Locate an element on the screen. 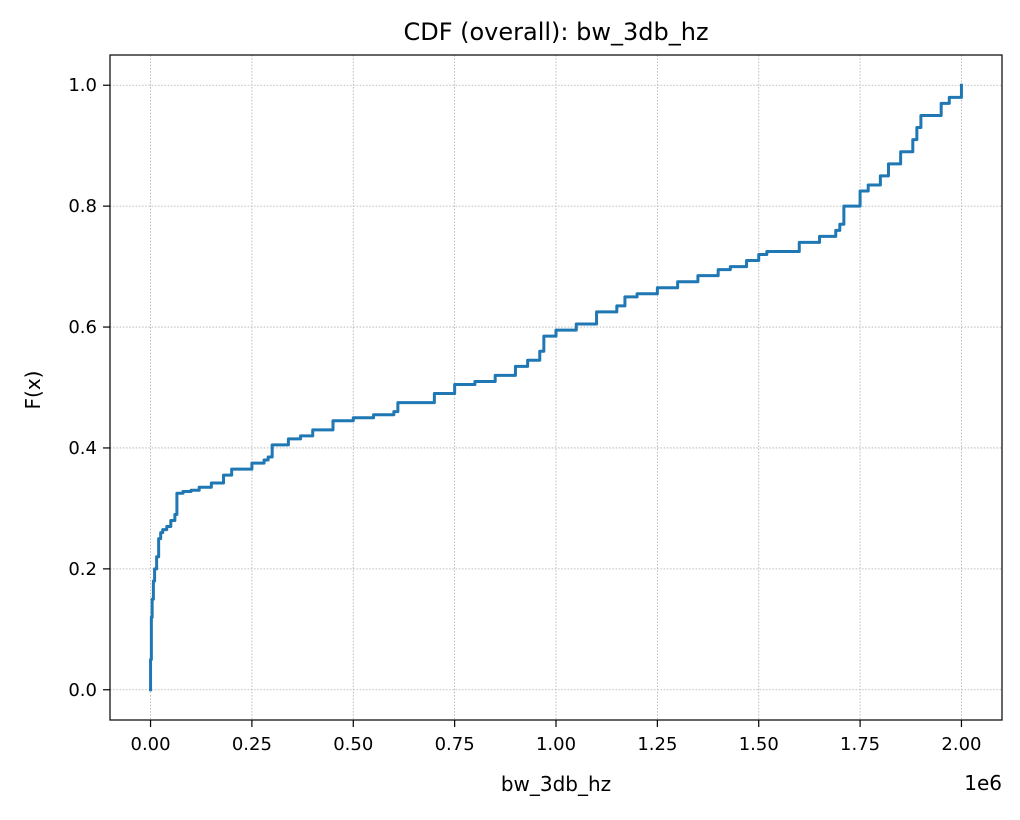  x-tick-label: 0.50 is located at coordinates (353, 744).